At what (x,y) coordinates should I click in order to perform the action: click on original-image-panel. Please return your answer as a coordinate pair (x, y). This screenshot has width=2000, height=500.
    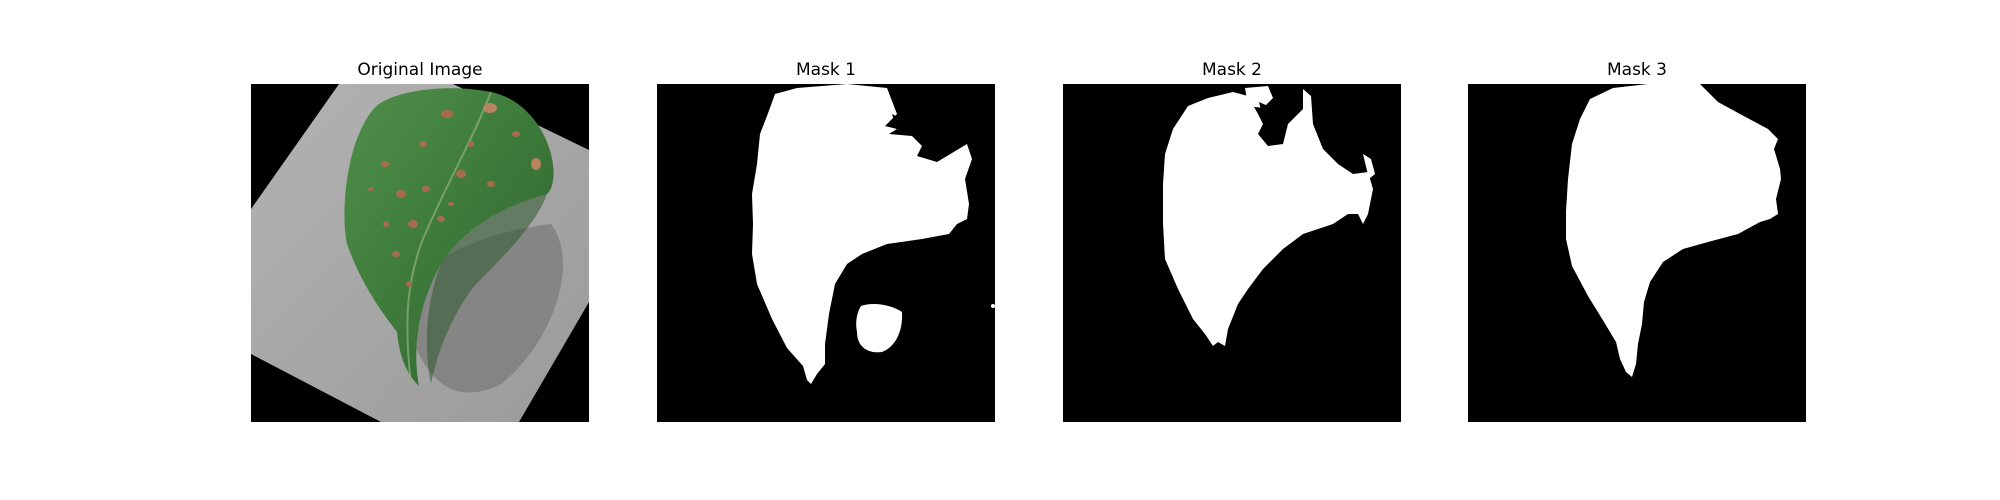
    Looking at the image, I should click on (420, 253).